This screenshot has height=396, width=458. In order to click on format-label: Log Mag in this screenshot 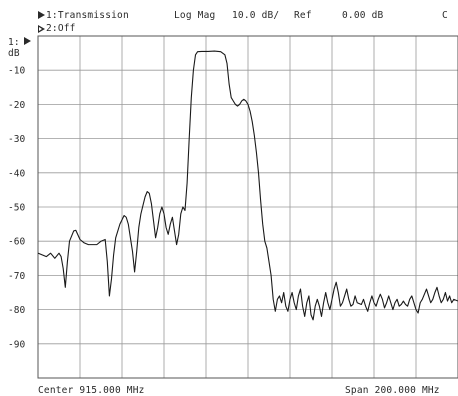, I will do `click(195, 15)`.